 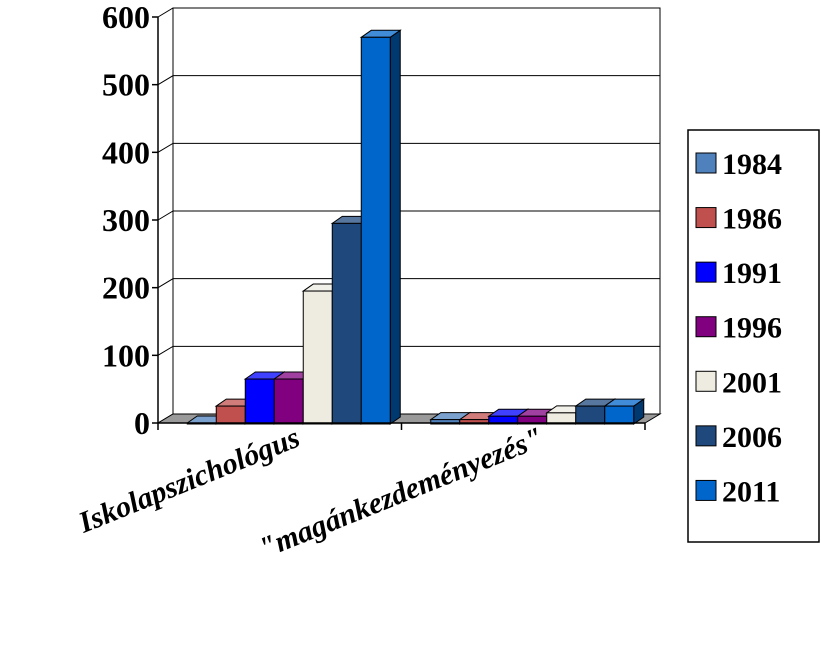 I want to click on legend-label-2001: 2001, so click(x=752, y=382).